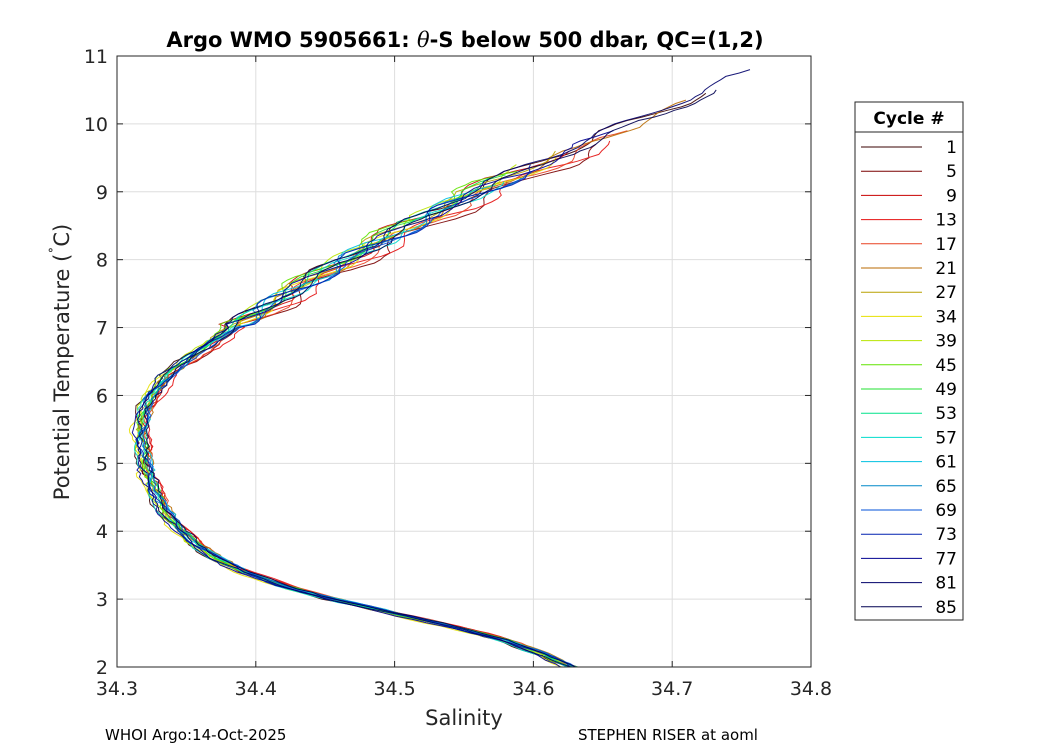 The image size is (1050, 750). I want to click on legend-box, so click(909, 361).